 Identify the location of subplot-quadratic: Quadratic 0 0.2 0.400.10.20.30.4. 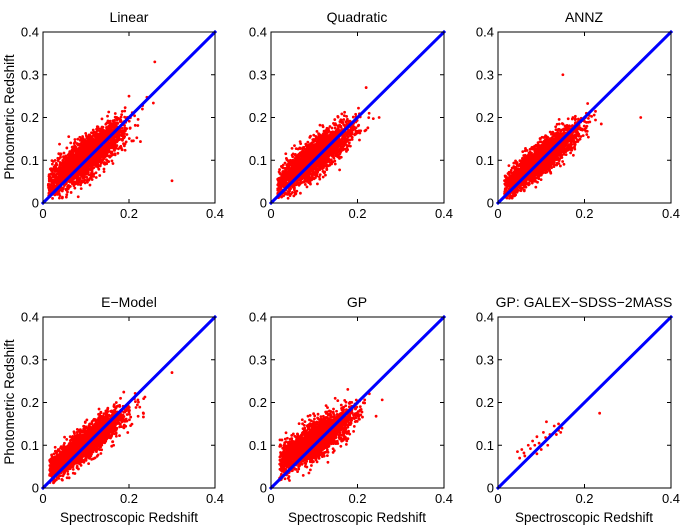
(351, 115).